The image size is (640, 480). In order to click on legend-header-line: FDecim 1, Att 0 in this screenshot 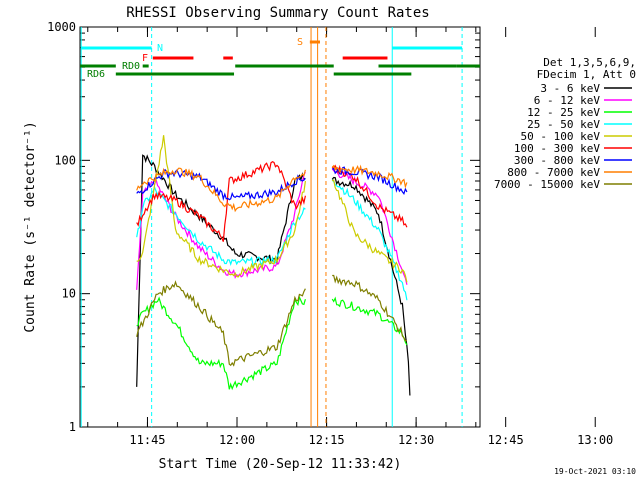, I will do `click(586, 74)`.